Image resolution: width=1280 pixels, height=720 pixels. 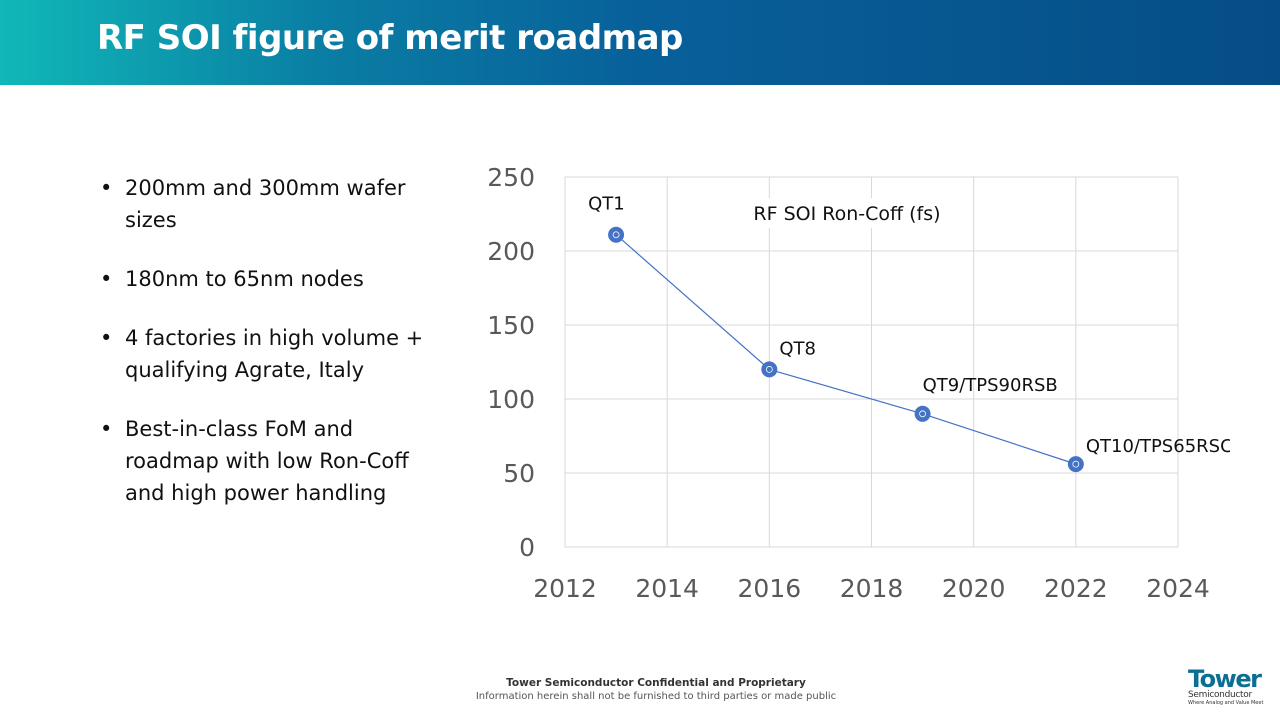 What do you see at coordinates (390, 38) in the screenshot?
I see `slide-title: RF SOI figure of merit roadmap` at bounding box center [390, 38].